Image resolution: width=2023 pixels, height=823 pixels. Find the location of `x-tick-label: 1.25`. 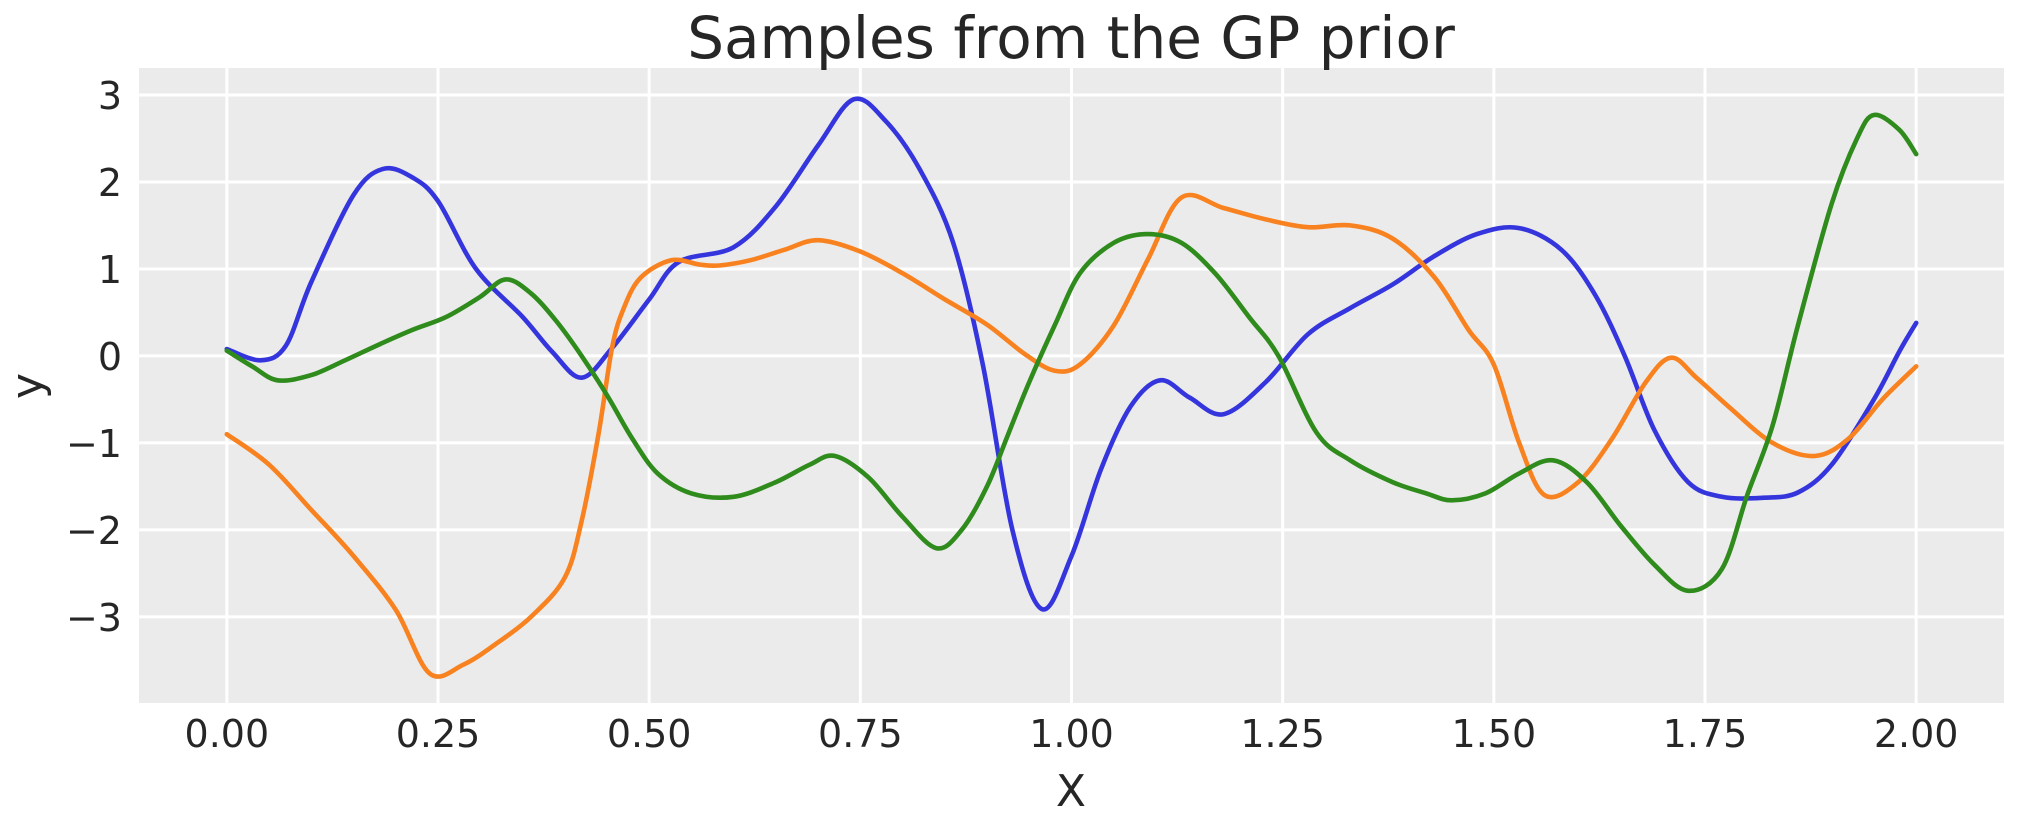

x-tick-label: 1.25 is located at coordinates (1282, 734).